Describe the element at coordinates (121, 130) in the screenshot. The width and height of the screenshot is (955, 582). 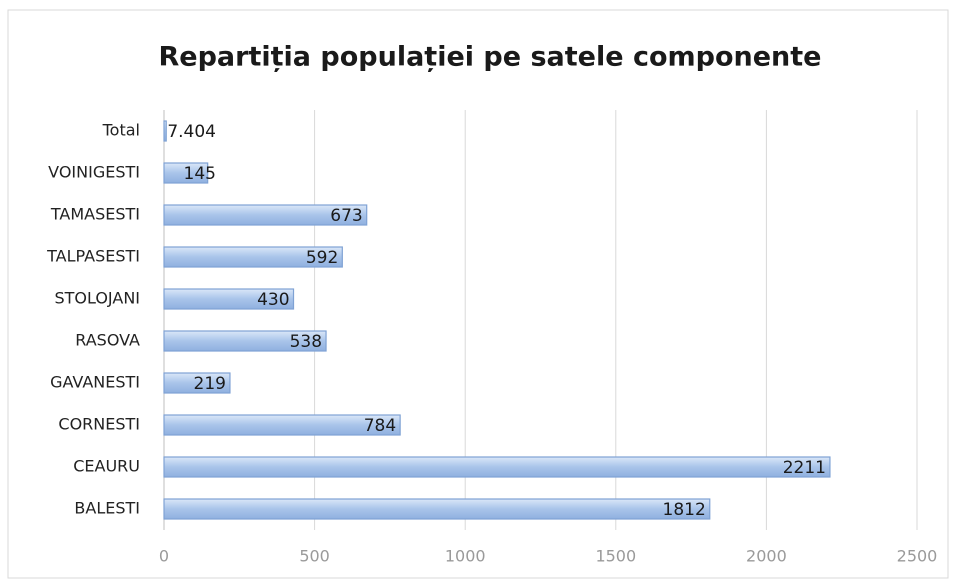
I see `y-tick-label: Total` at that location.